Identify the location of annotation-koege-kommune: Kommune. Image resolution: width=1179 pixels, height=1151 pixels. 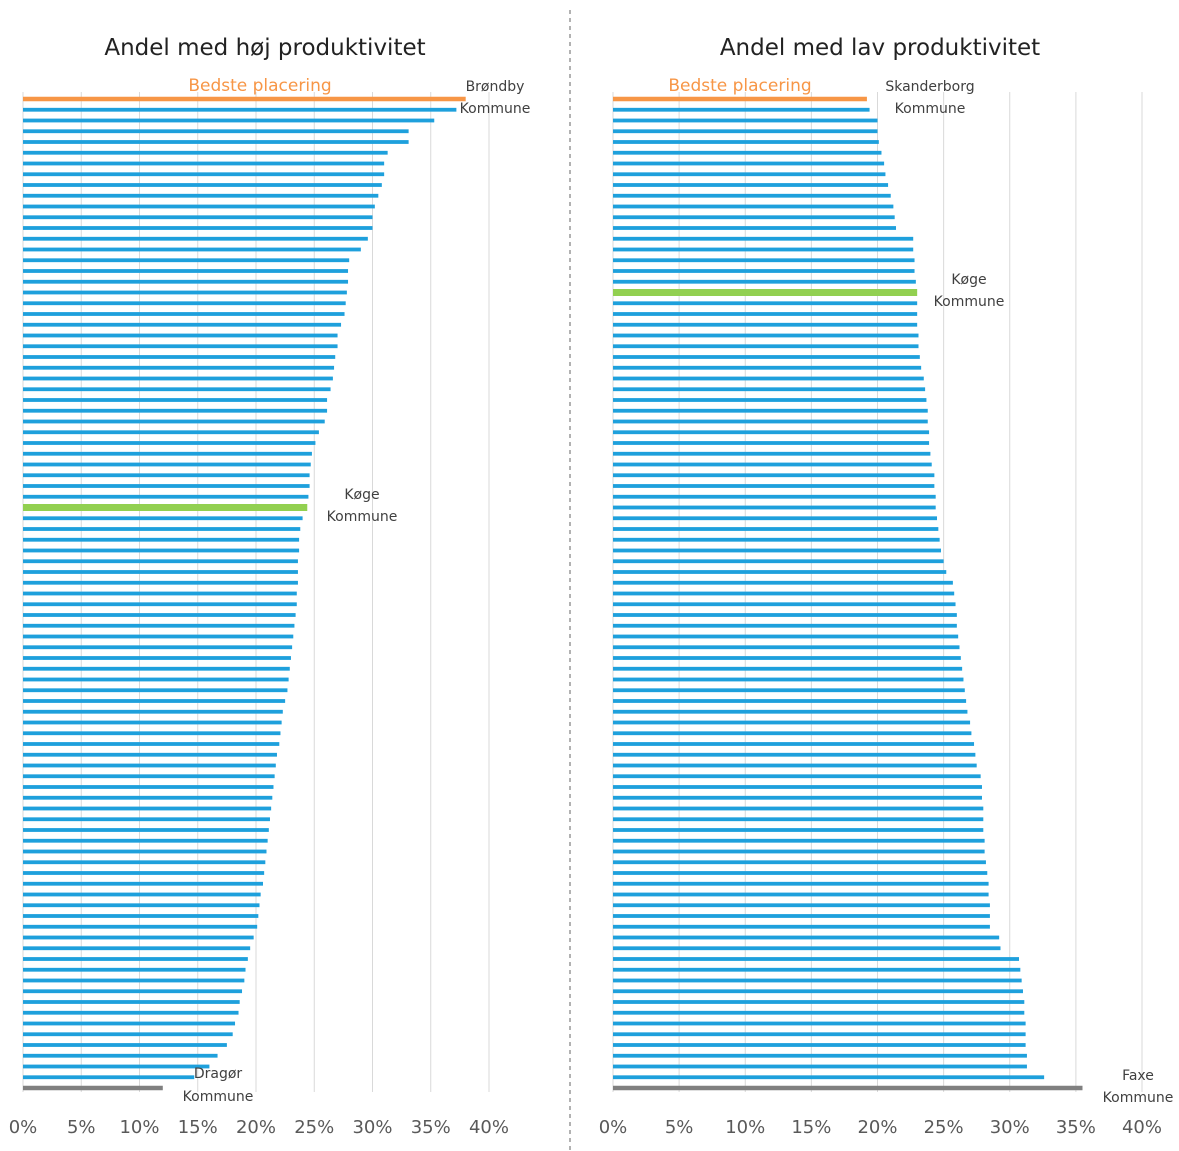
(362, 517).